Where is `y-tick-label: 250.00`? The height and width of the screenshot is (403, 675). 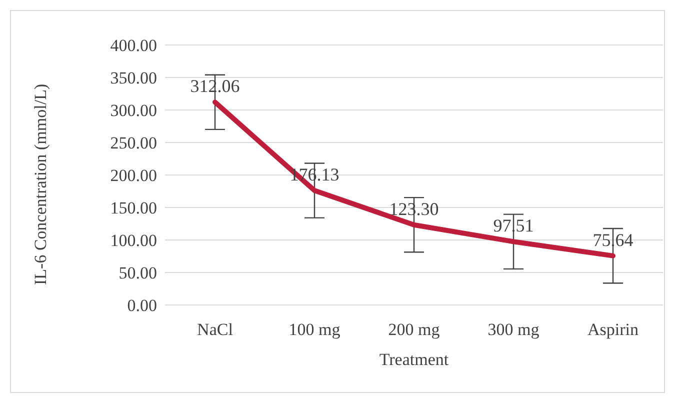
y-tick-label: 250.00 is located at coordinates (133, 143).